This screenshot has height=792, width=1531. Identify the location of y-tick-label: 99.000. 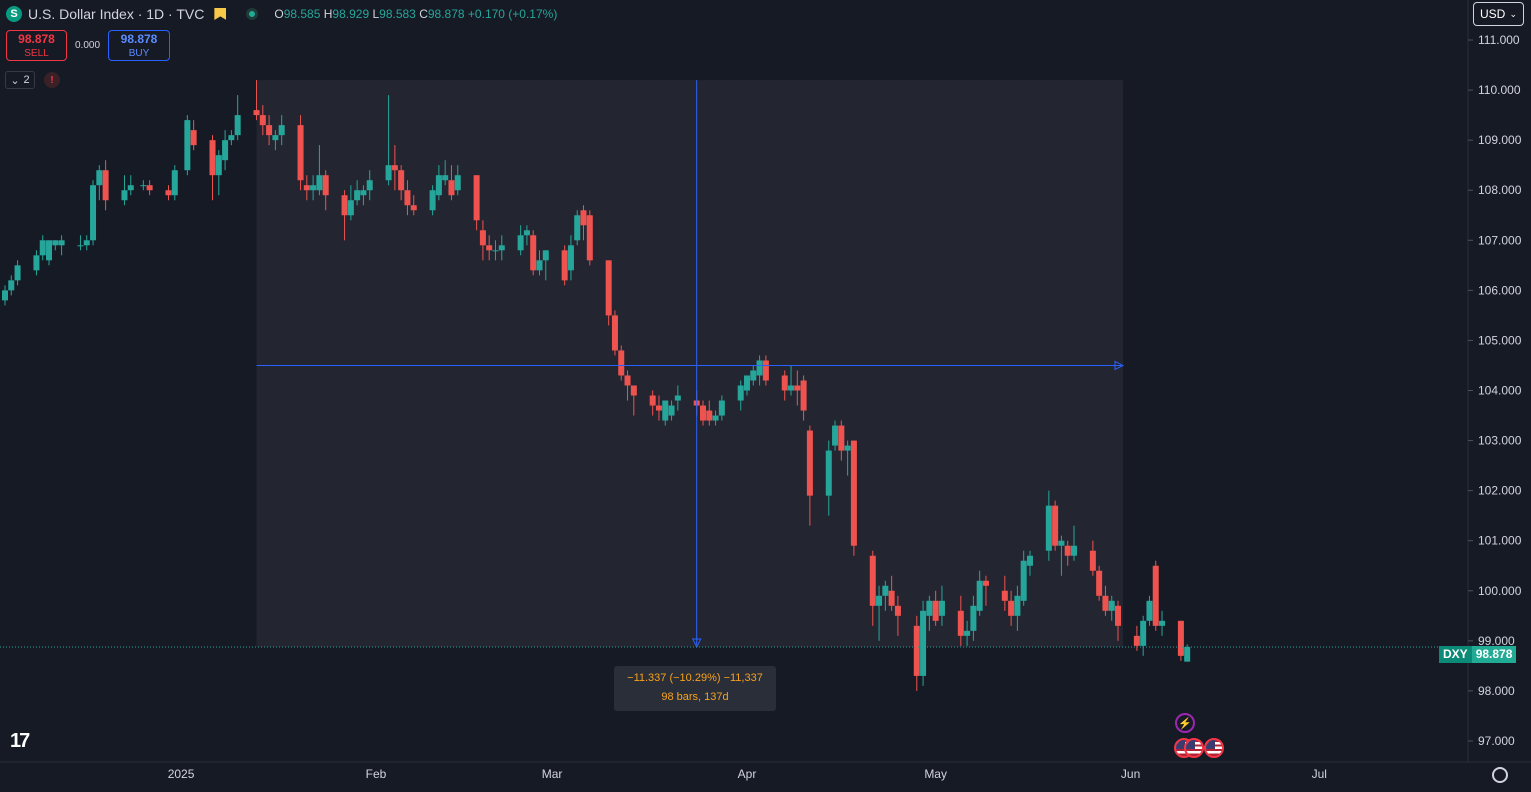
(1496, 641).